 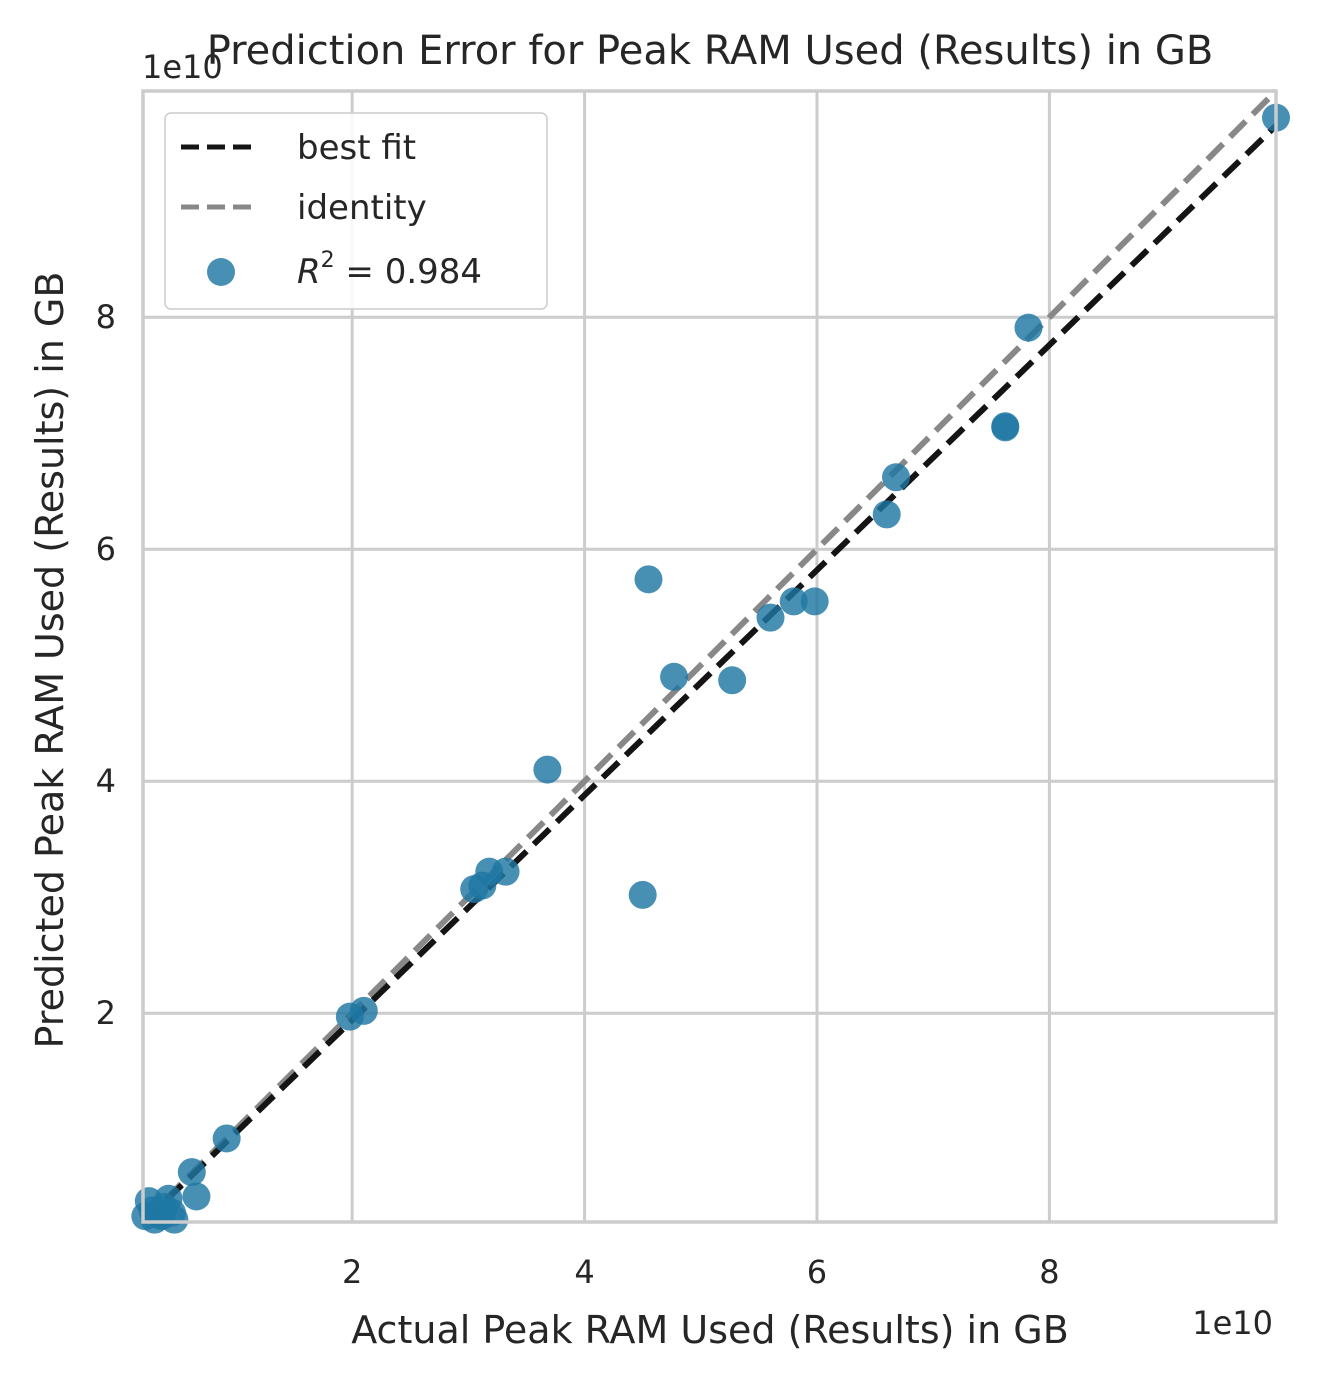 What do you see at coordinates (106, 317) in the screenshot?
I see `y-tick-label: 8` at bounding box center [106, 317].